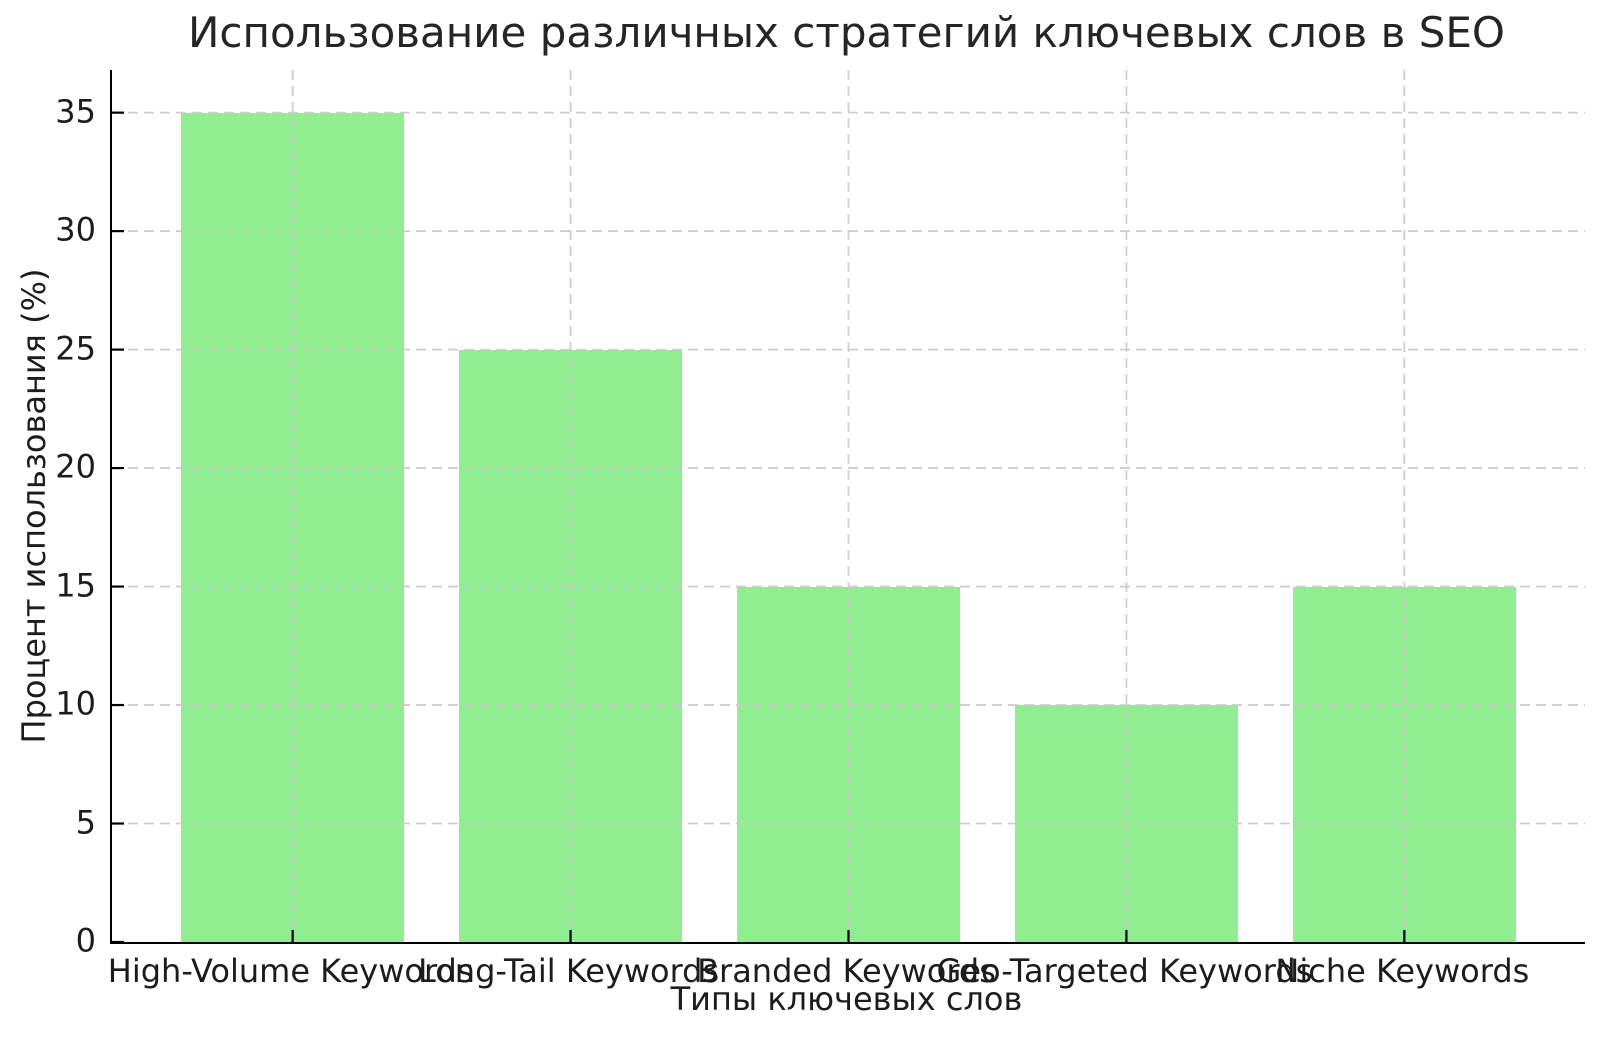 The width and height of the screenshot is (1600, 1045). What do you see at coordinates (85, 821) in the screenshot?
I see `y-tick-label-5: 5` at bounding box center [85, 821].